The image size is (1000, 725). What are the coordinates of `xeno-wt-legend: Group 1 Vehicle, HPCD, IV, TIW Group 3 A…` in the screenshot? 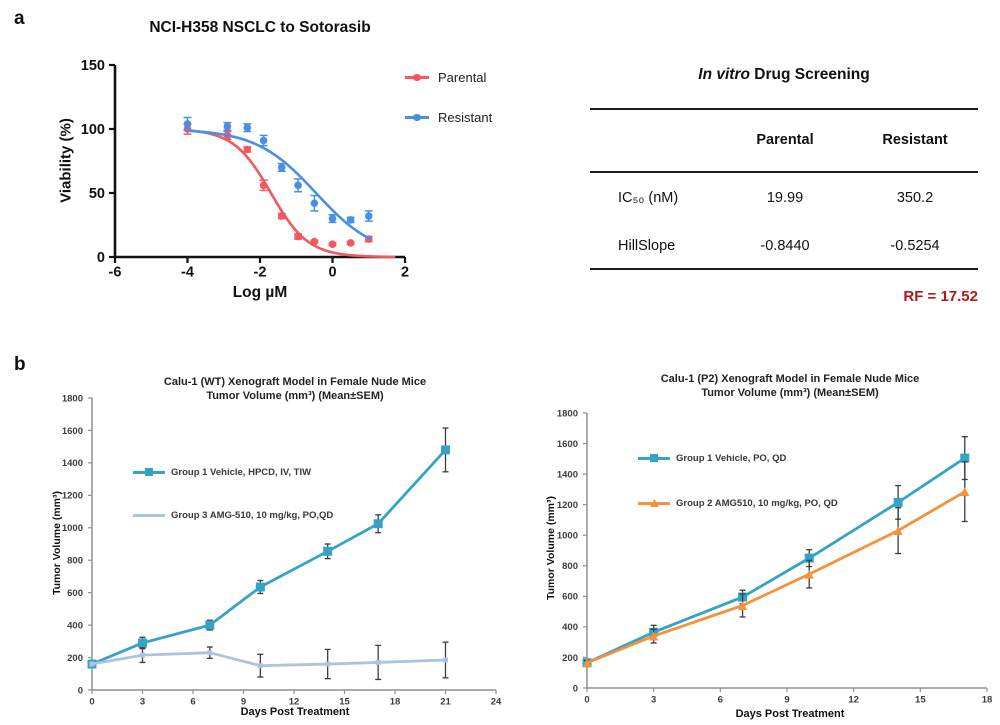 It's located at (233, 493).